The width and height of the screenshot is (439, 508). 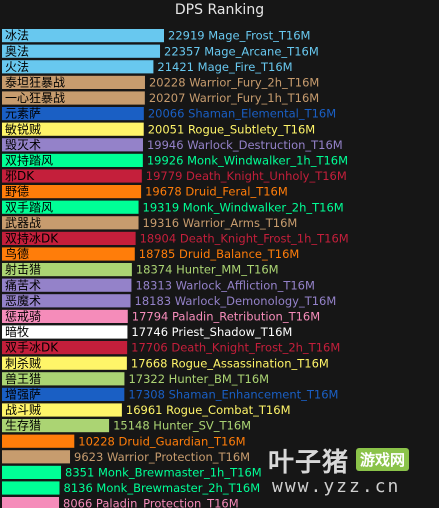 What do you see at coordinates (219, 10) in the screenshot?
I see `chart-title: DPS Ranking` at bounding box center [219, 10].